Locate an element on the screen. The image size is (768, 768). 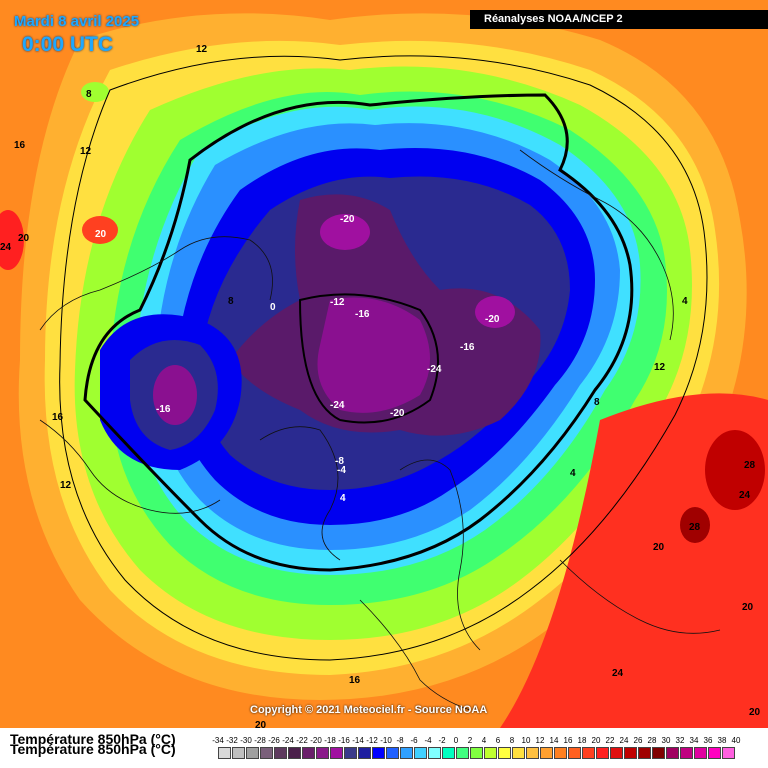
legend-tick: -12 is located at coordinates (372, 740).